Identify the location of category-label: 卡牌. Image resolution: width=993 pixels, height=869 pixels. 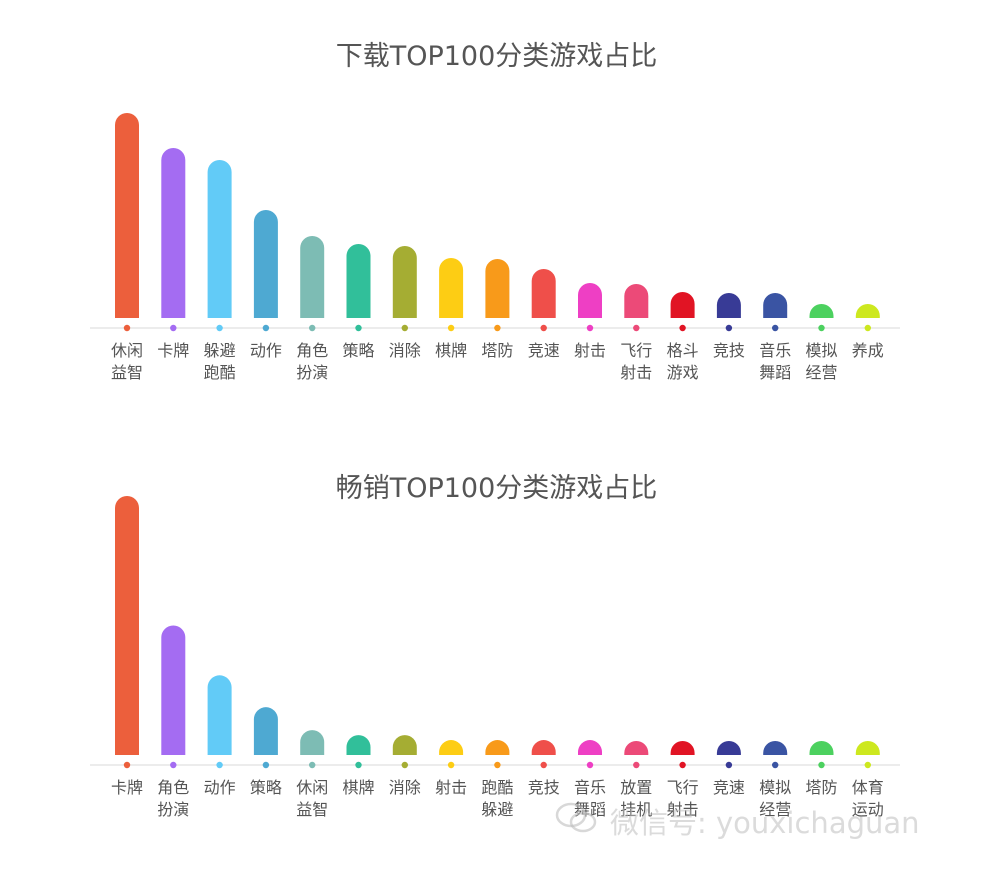
(173, 350).